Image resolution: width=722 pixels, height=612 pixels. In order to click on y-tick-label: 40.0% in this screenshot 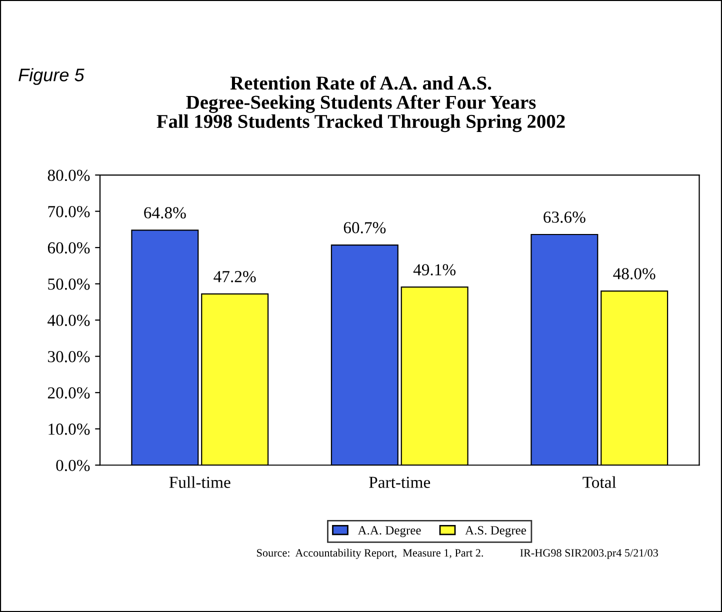, I will do `click(69, 320)`.